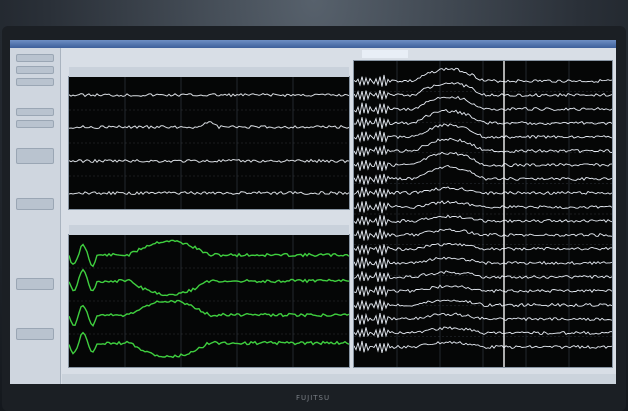  What do you see at coordinates (35, 216) in the screenshot?
I see `left-toolbar` at bounding box center [35, 216].